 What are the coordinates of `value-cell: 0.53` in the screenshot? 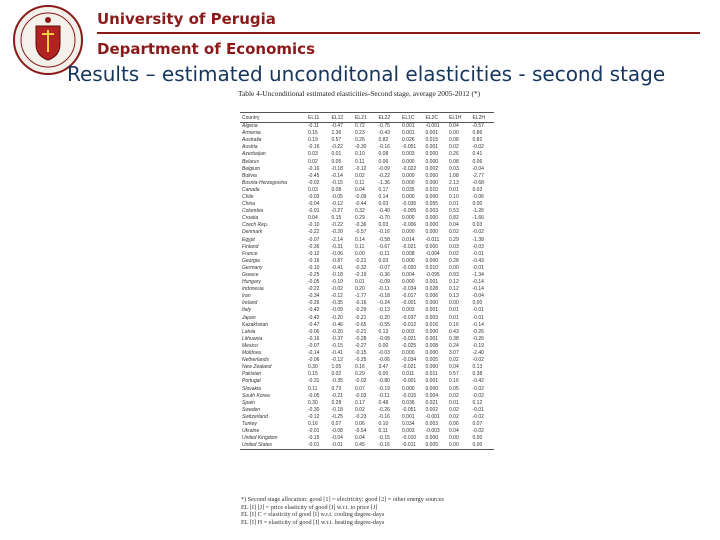 It's located at (454, 211).